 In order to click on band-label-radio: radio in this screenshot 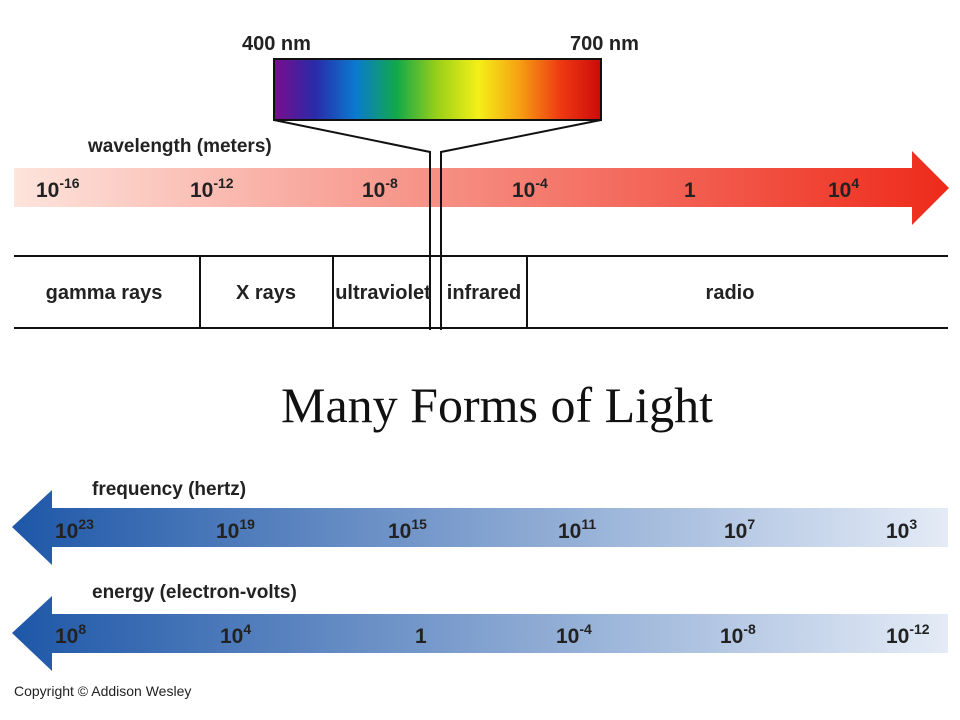, I will do `click(730, 293)`.